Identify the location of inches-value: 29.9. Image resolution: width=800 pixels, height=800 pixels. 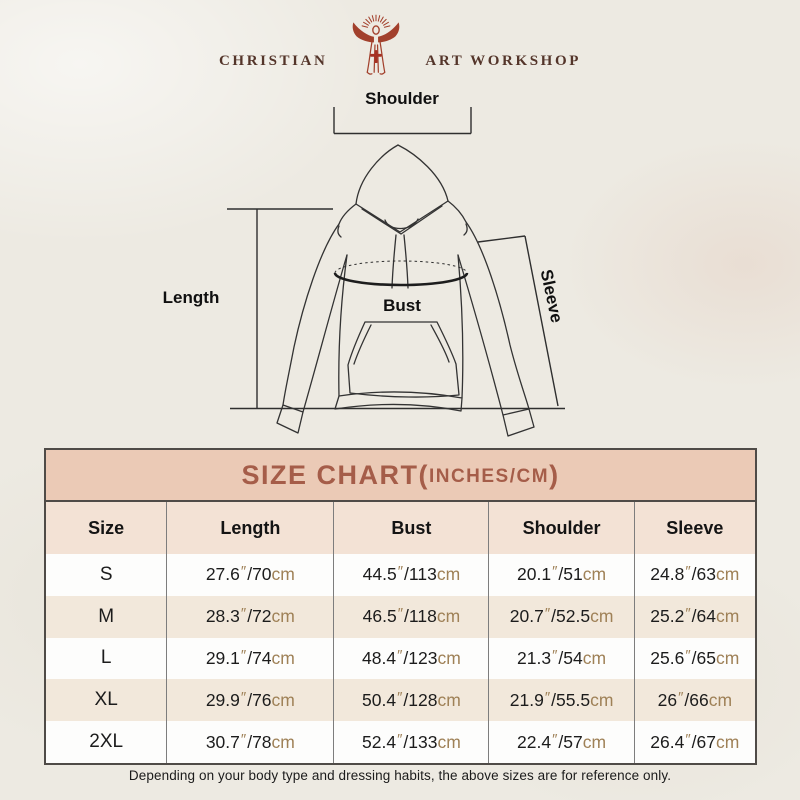
(222, 699).